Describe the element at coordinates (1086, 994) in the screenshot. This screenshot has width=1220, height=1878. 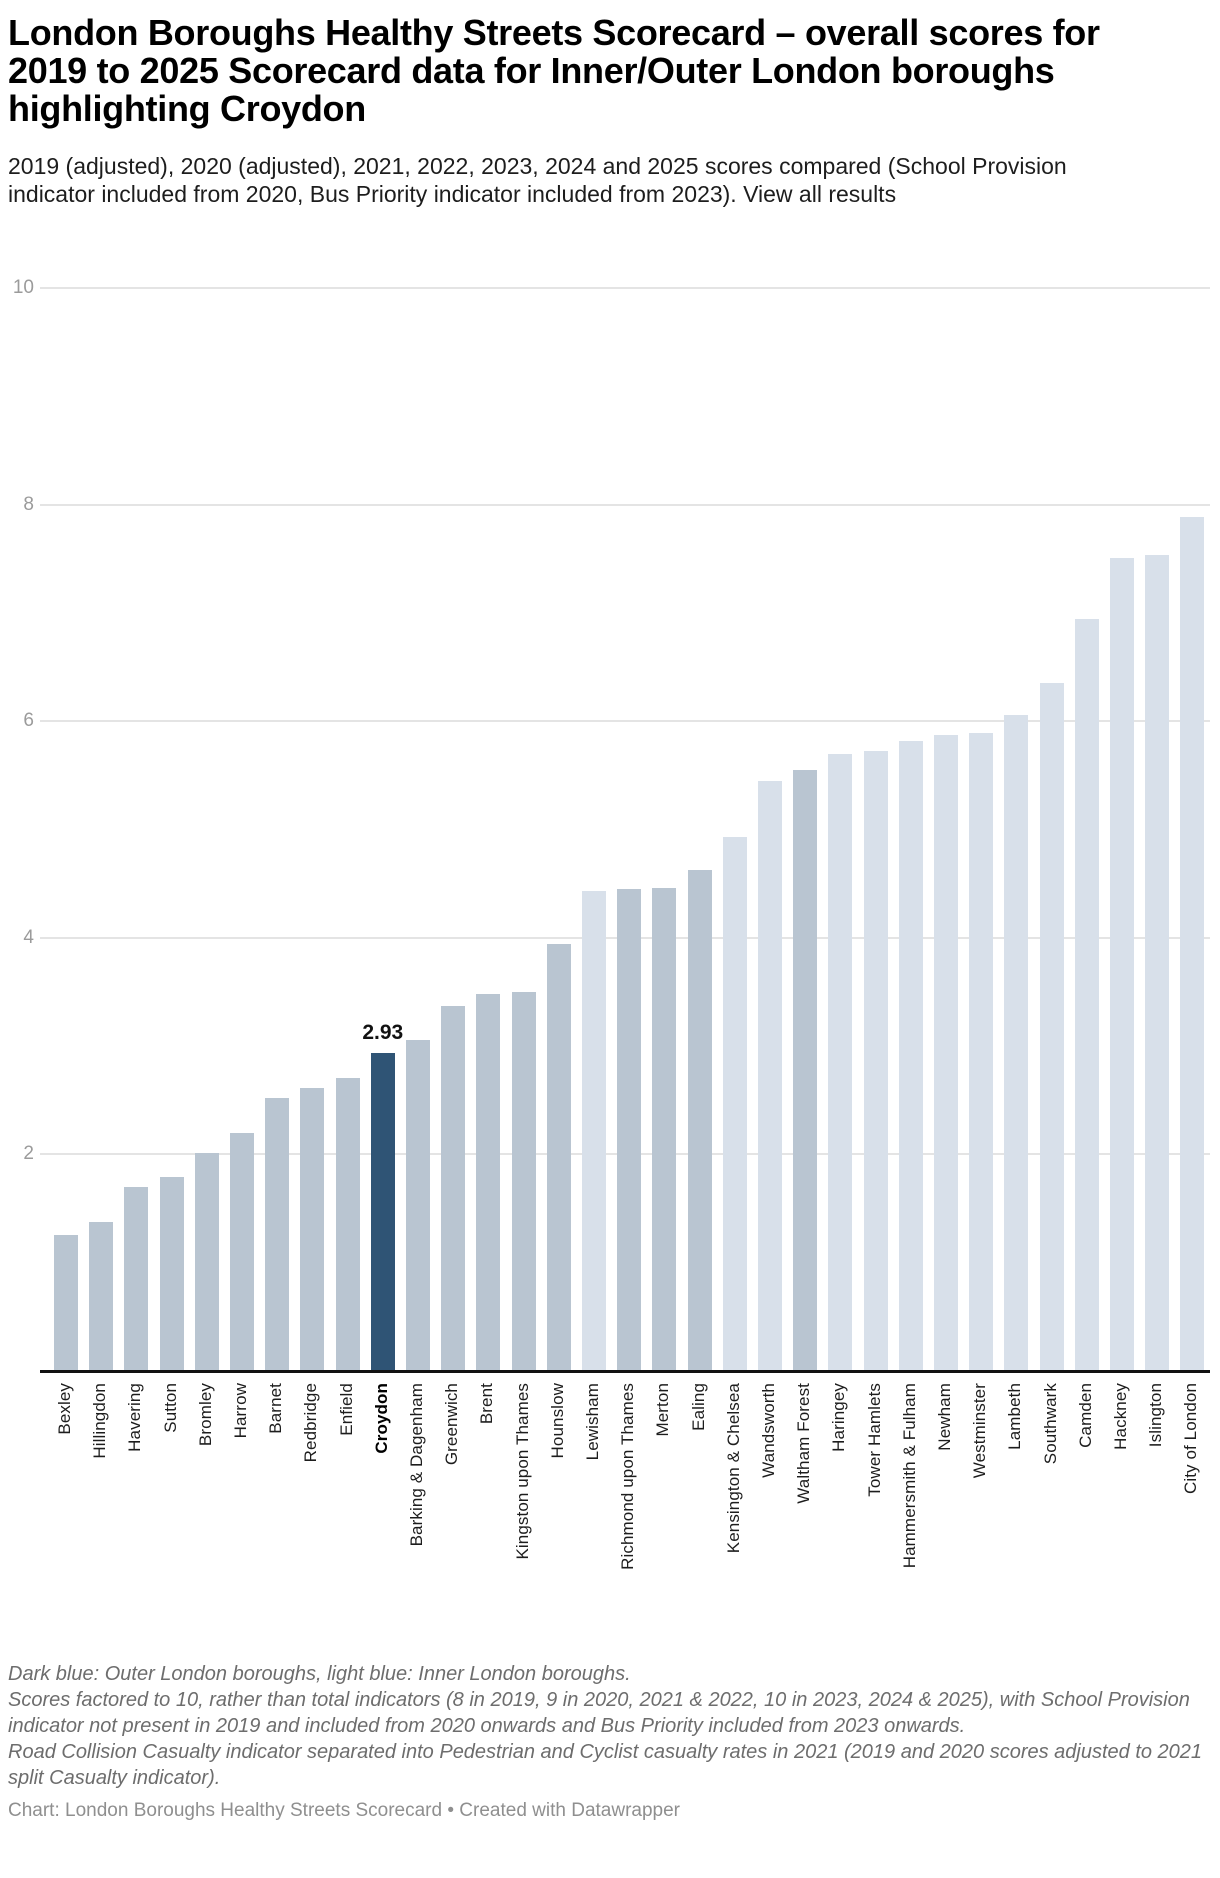
I see `bar-camden` at that location.